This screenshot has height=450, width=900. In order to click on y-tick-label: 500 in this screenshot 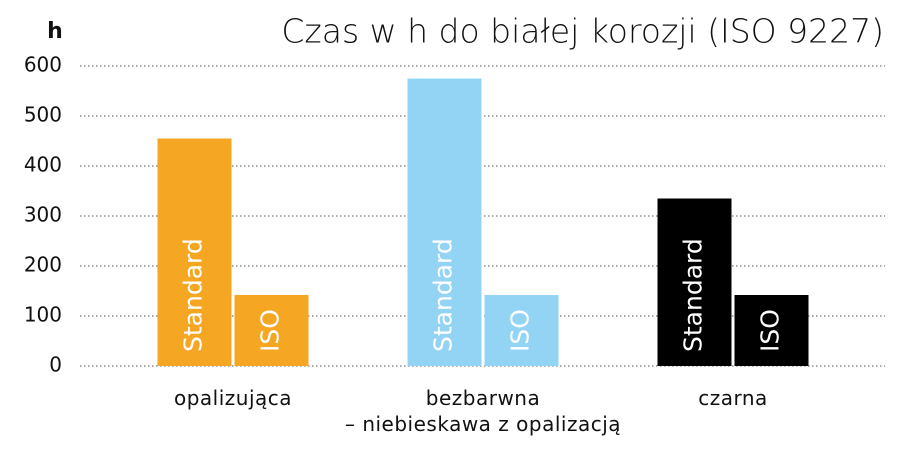, I will do `click(43, 115)`.